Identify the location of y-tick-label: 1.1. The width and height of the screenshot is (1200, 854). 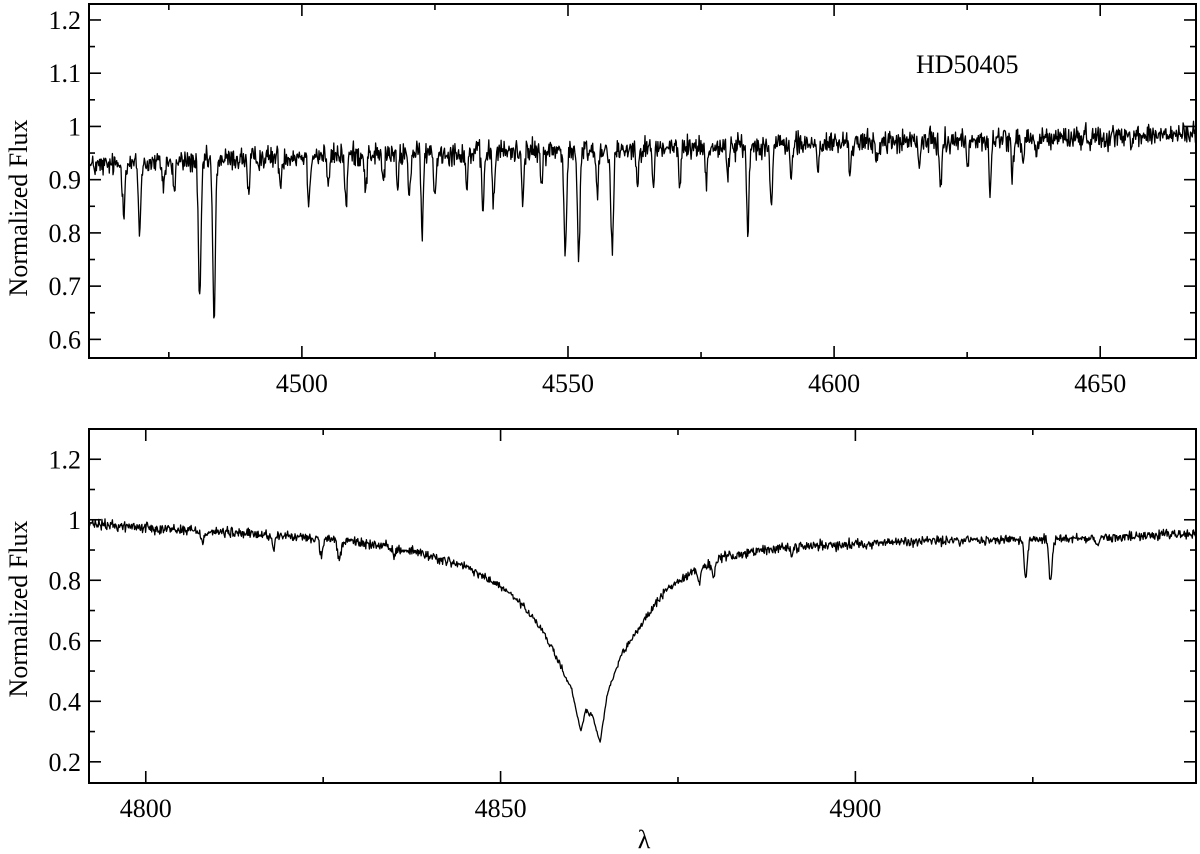
(65, 73).